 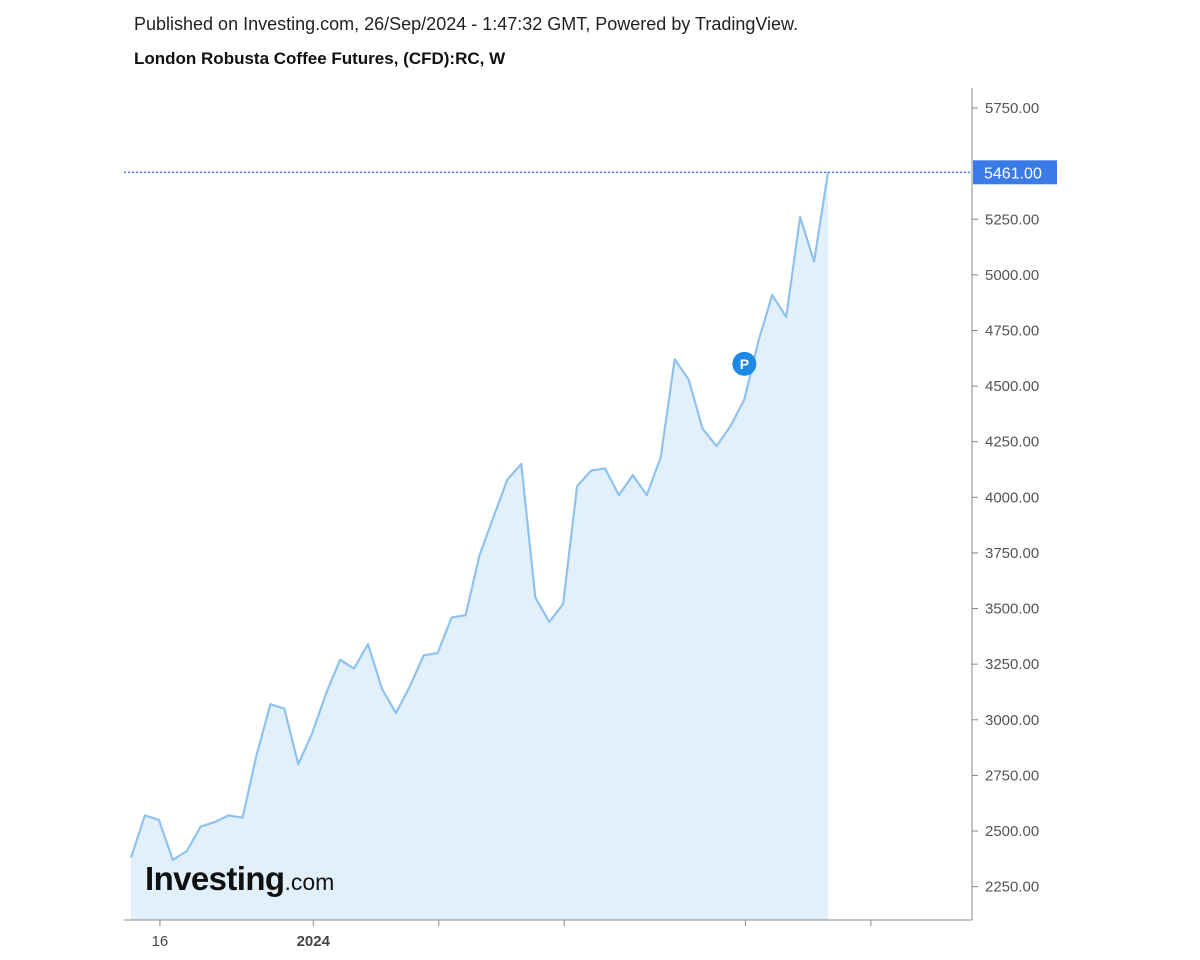 I want to click on last-price-box, so click(x=1015, y=172).